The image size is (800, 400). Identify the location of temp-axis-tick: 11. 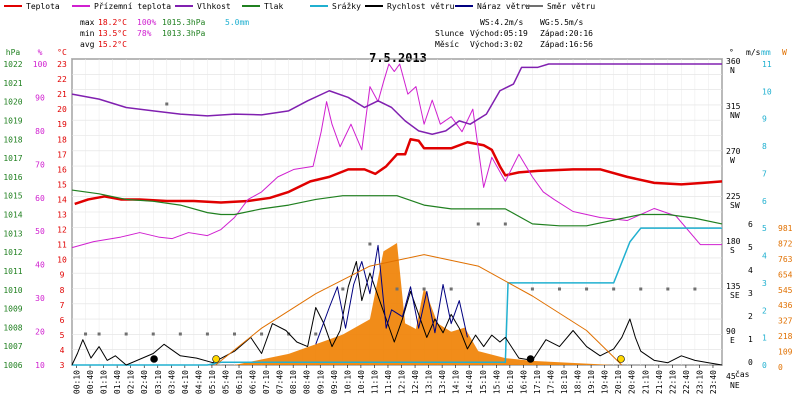
(62, 245).